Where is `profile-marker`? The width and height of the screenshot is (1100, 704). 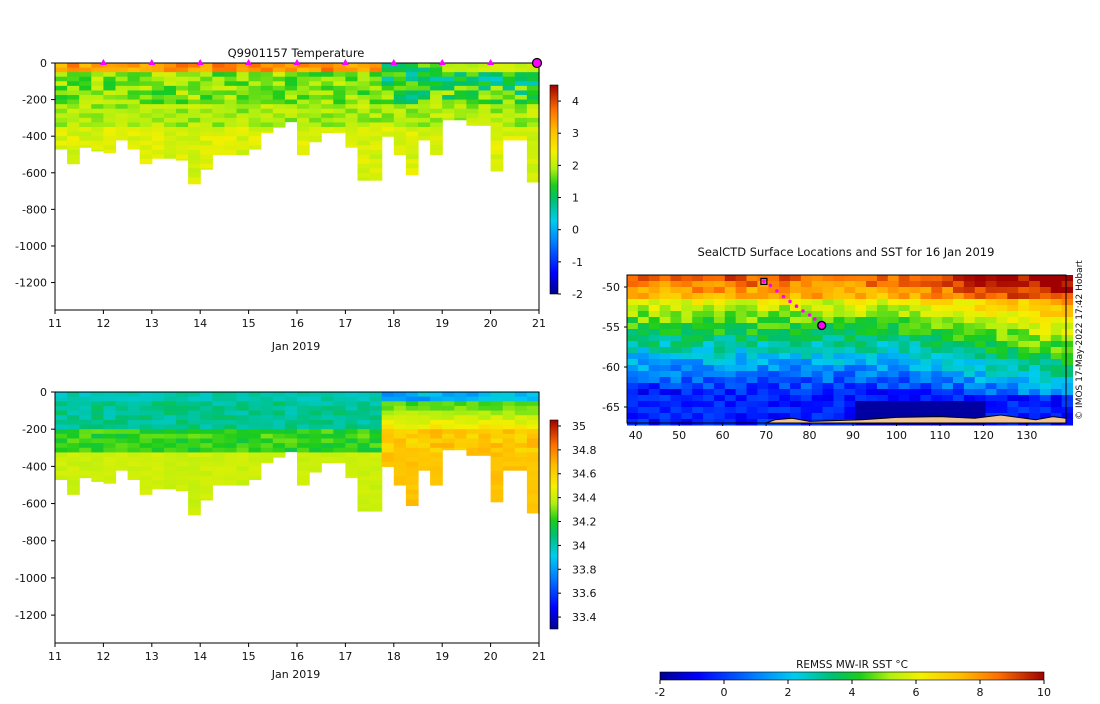 profile-marker is located at coordinates (491, 62).